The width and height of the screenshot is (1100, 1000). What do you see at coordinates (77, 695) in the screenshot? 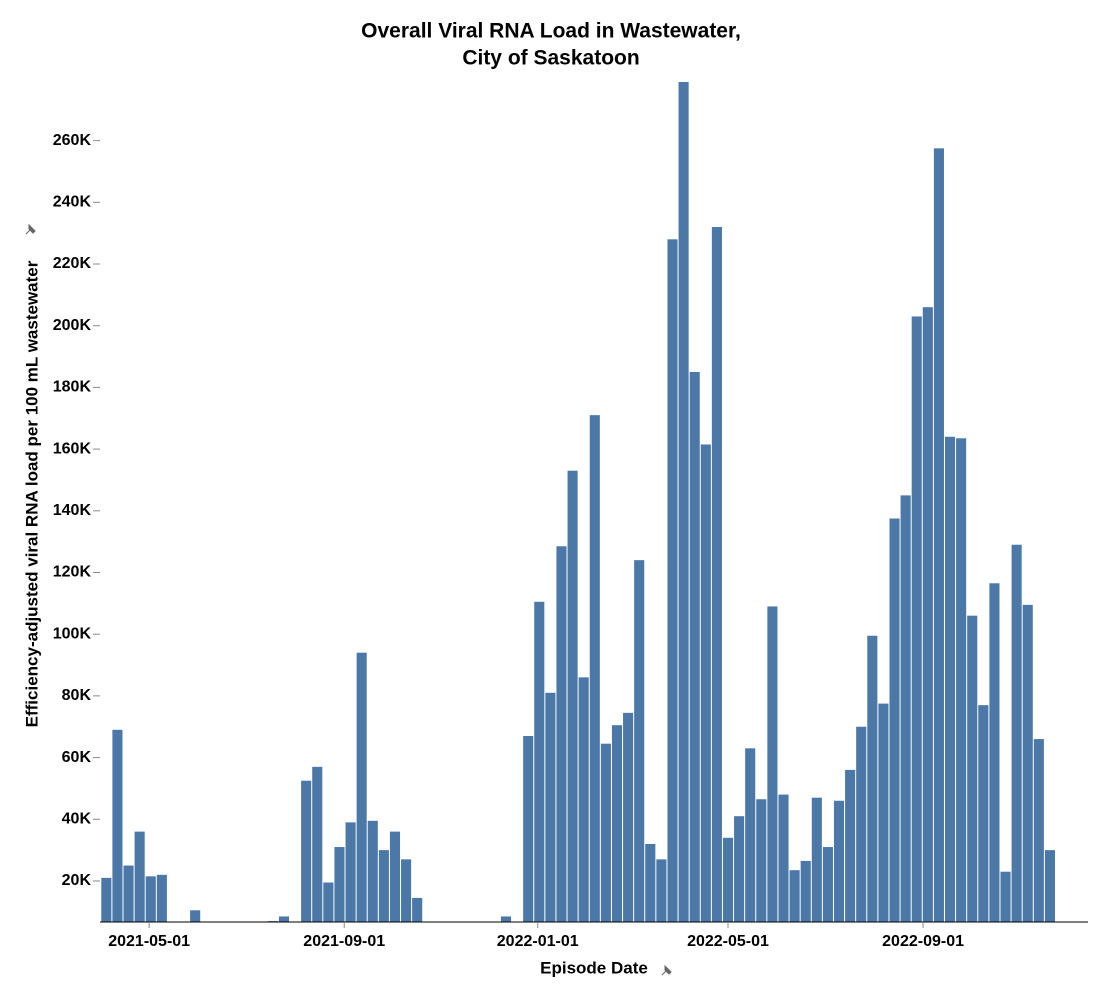
I see `y-tick-label: 80K` at bounding box center [77, 695].